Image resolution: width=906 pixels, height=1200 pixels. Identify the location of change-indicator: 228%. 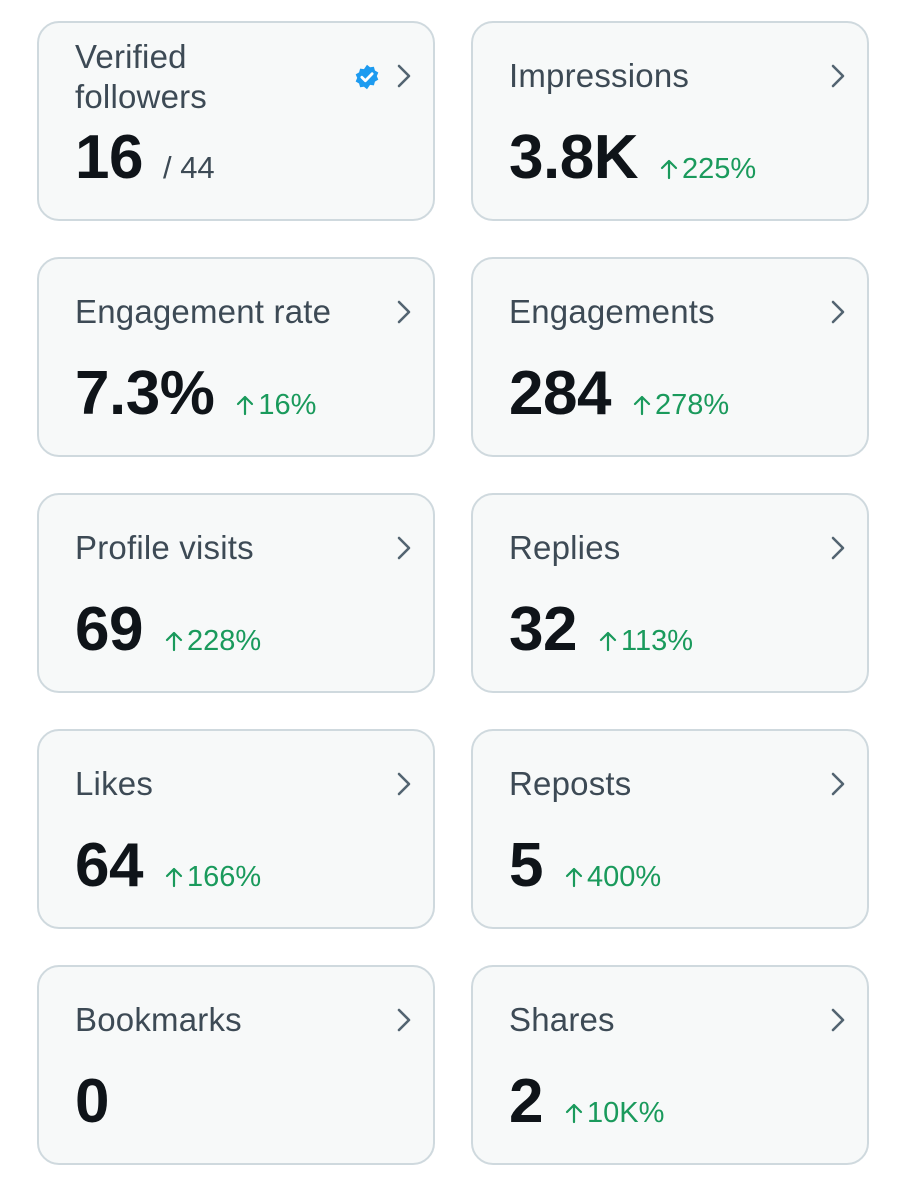
(213, 641).